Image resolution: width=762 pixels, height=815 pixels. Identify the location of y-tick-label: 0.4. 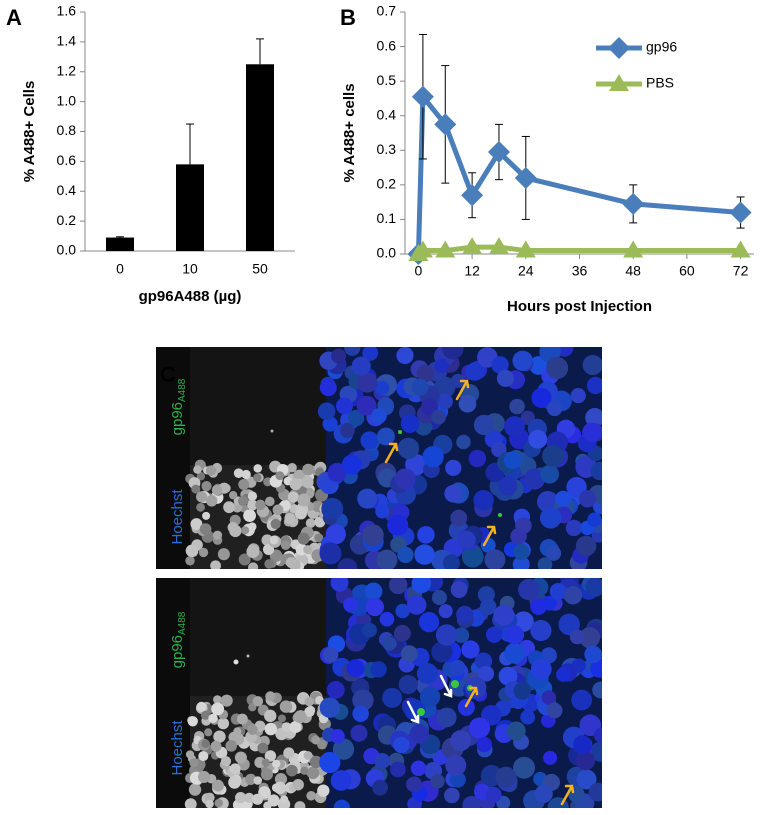
(67, 190).